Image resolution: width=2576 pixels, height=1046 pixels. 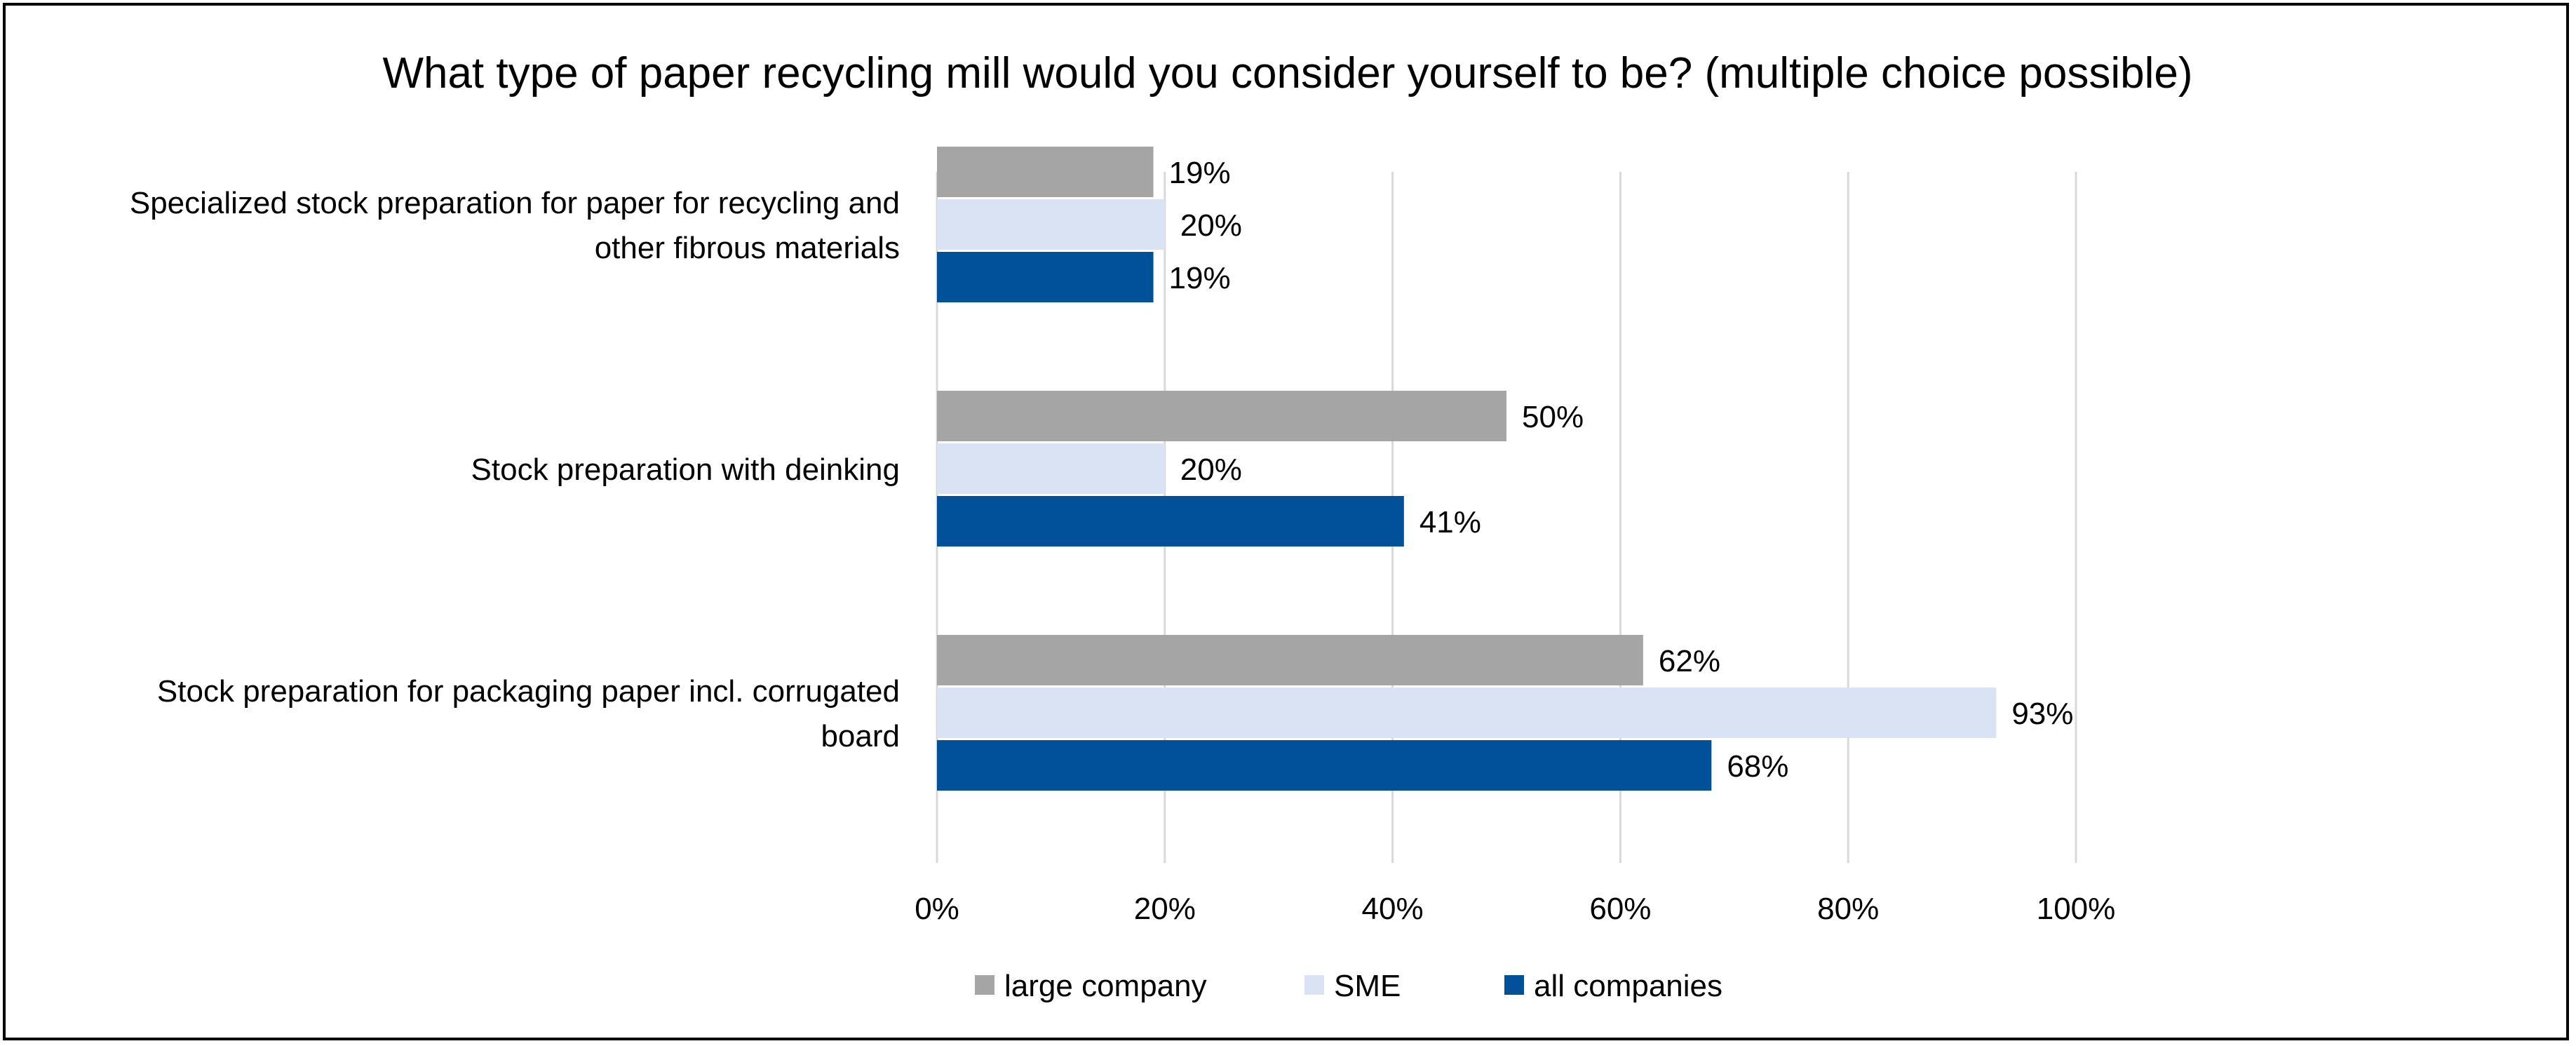 What do you see at coordinates (860, 736) in the screenshot?
I see `category-label: board` at bounding box center [860, 736].